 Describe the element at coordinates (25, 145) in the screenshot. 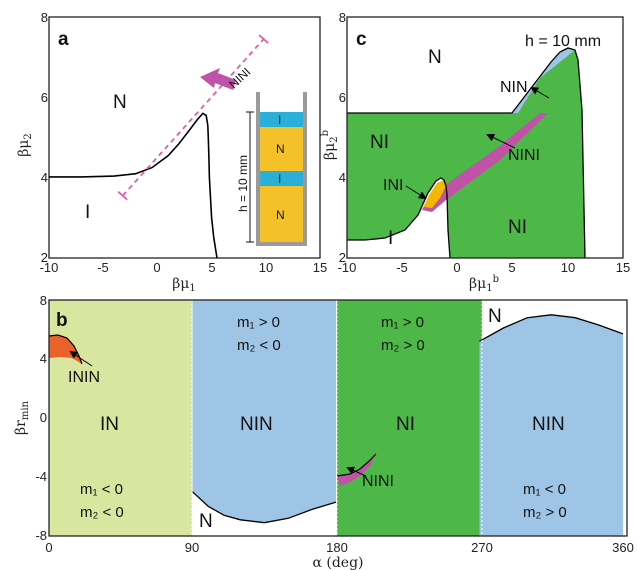

I see `panel-a-ylabel: βμ2` at that location.